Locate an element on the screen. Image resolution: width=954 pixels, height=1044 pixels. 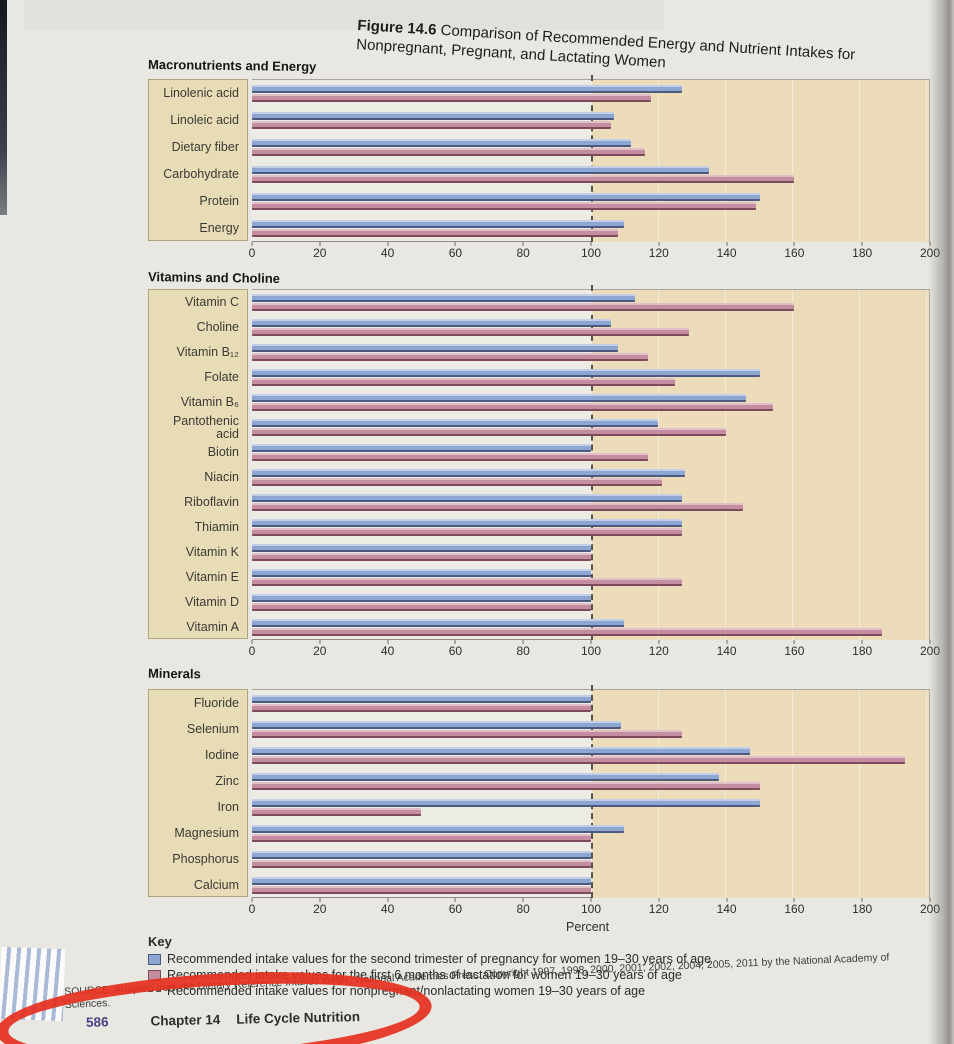
row-label: Choline is located at coordinates (217, 327).